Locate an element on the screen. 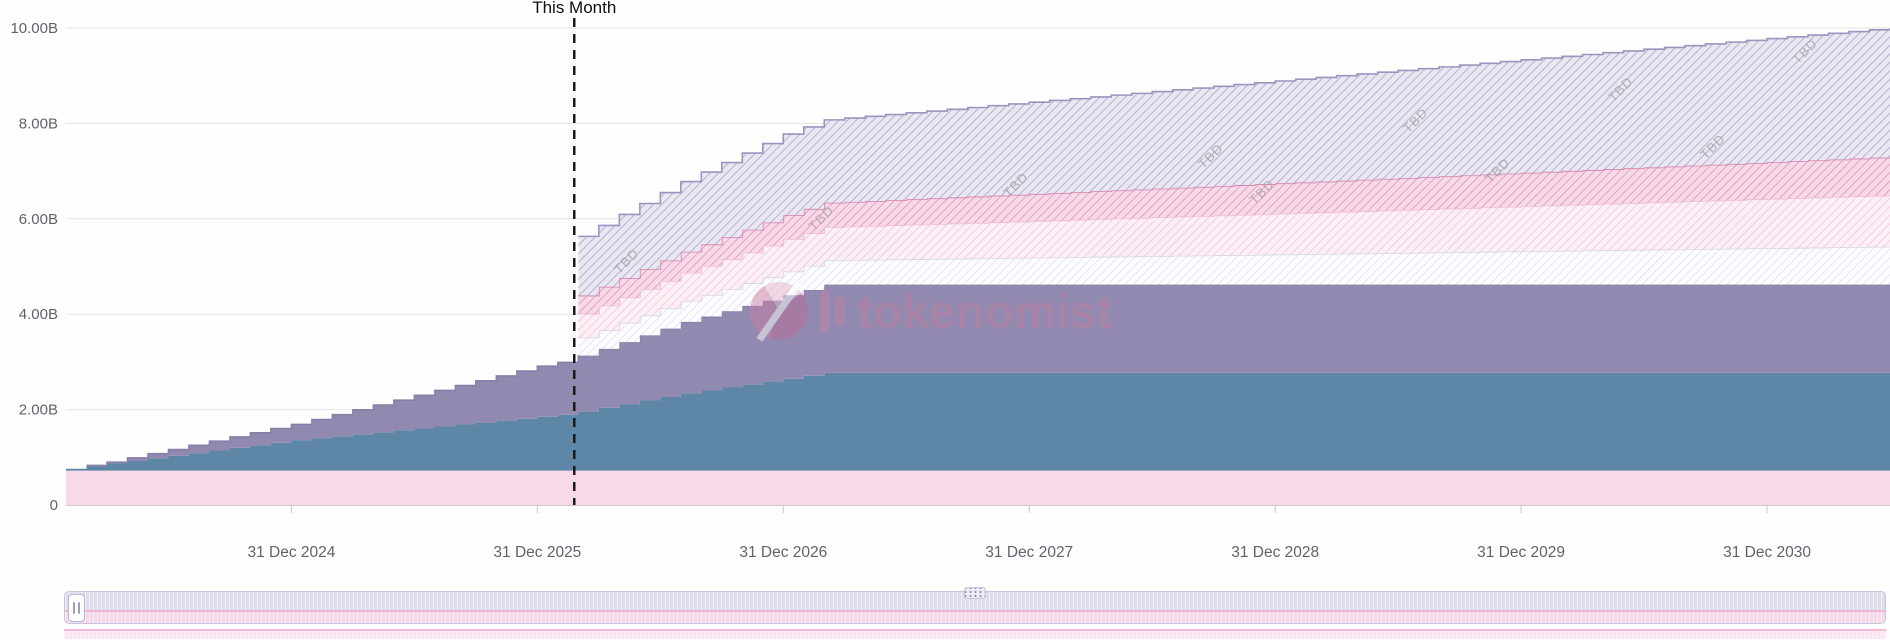 This screenshot has height=642, width=1890. svg-text: 31 Dec 2025 is located at coordinates (537, 552).